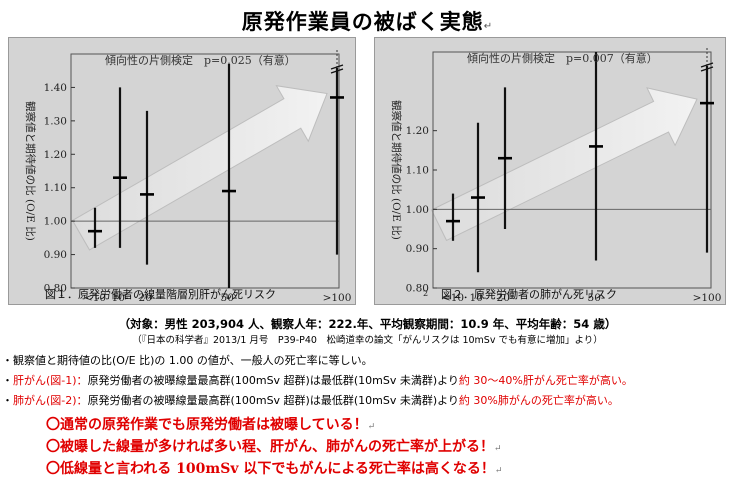 Image resolution: width=735 pixels, height=480 pixels. What do you see at coordinates (55, 88) in the screenshot?
I see `y-tick-label: 1.40` at bounding box center [55, 88].